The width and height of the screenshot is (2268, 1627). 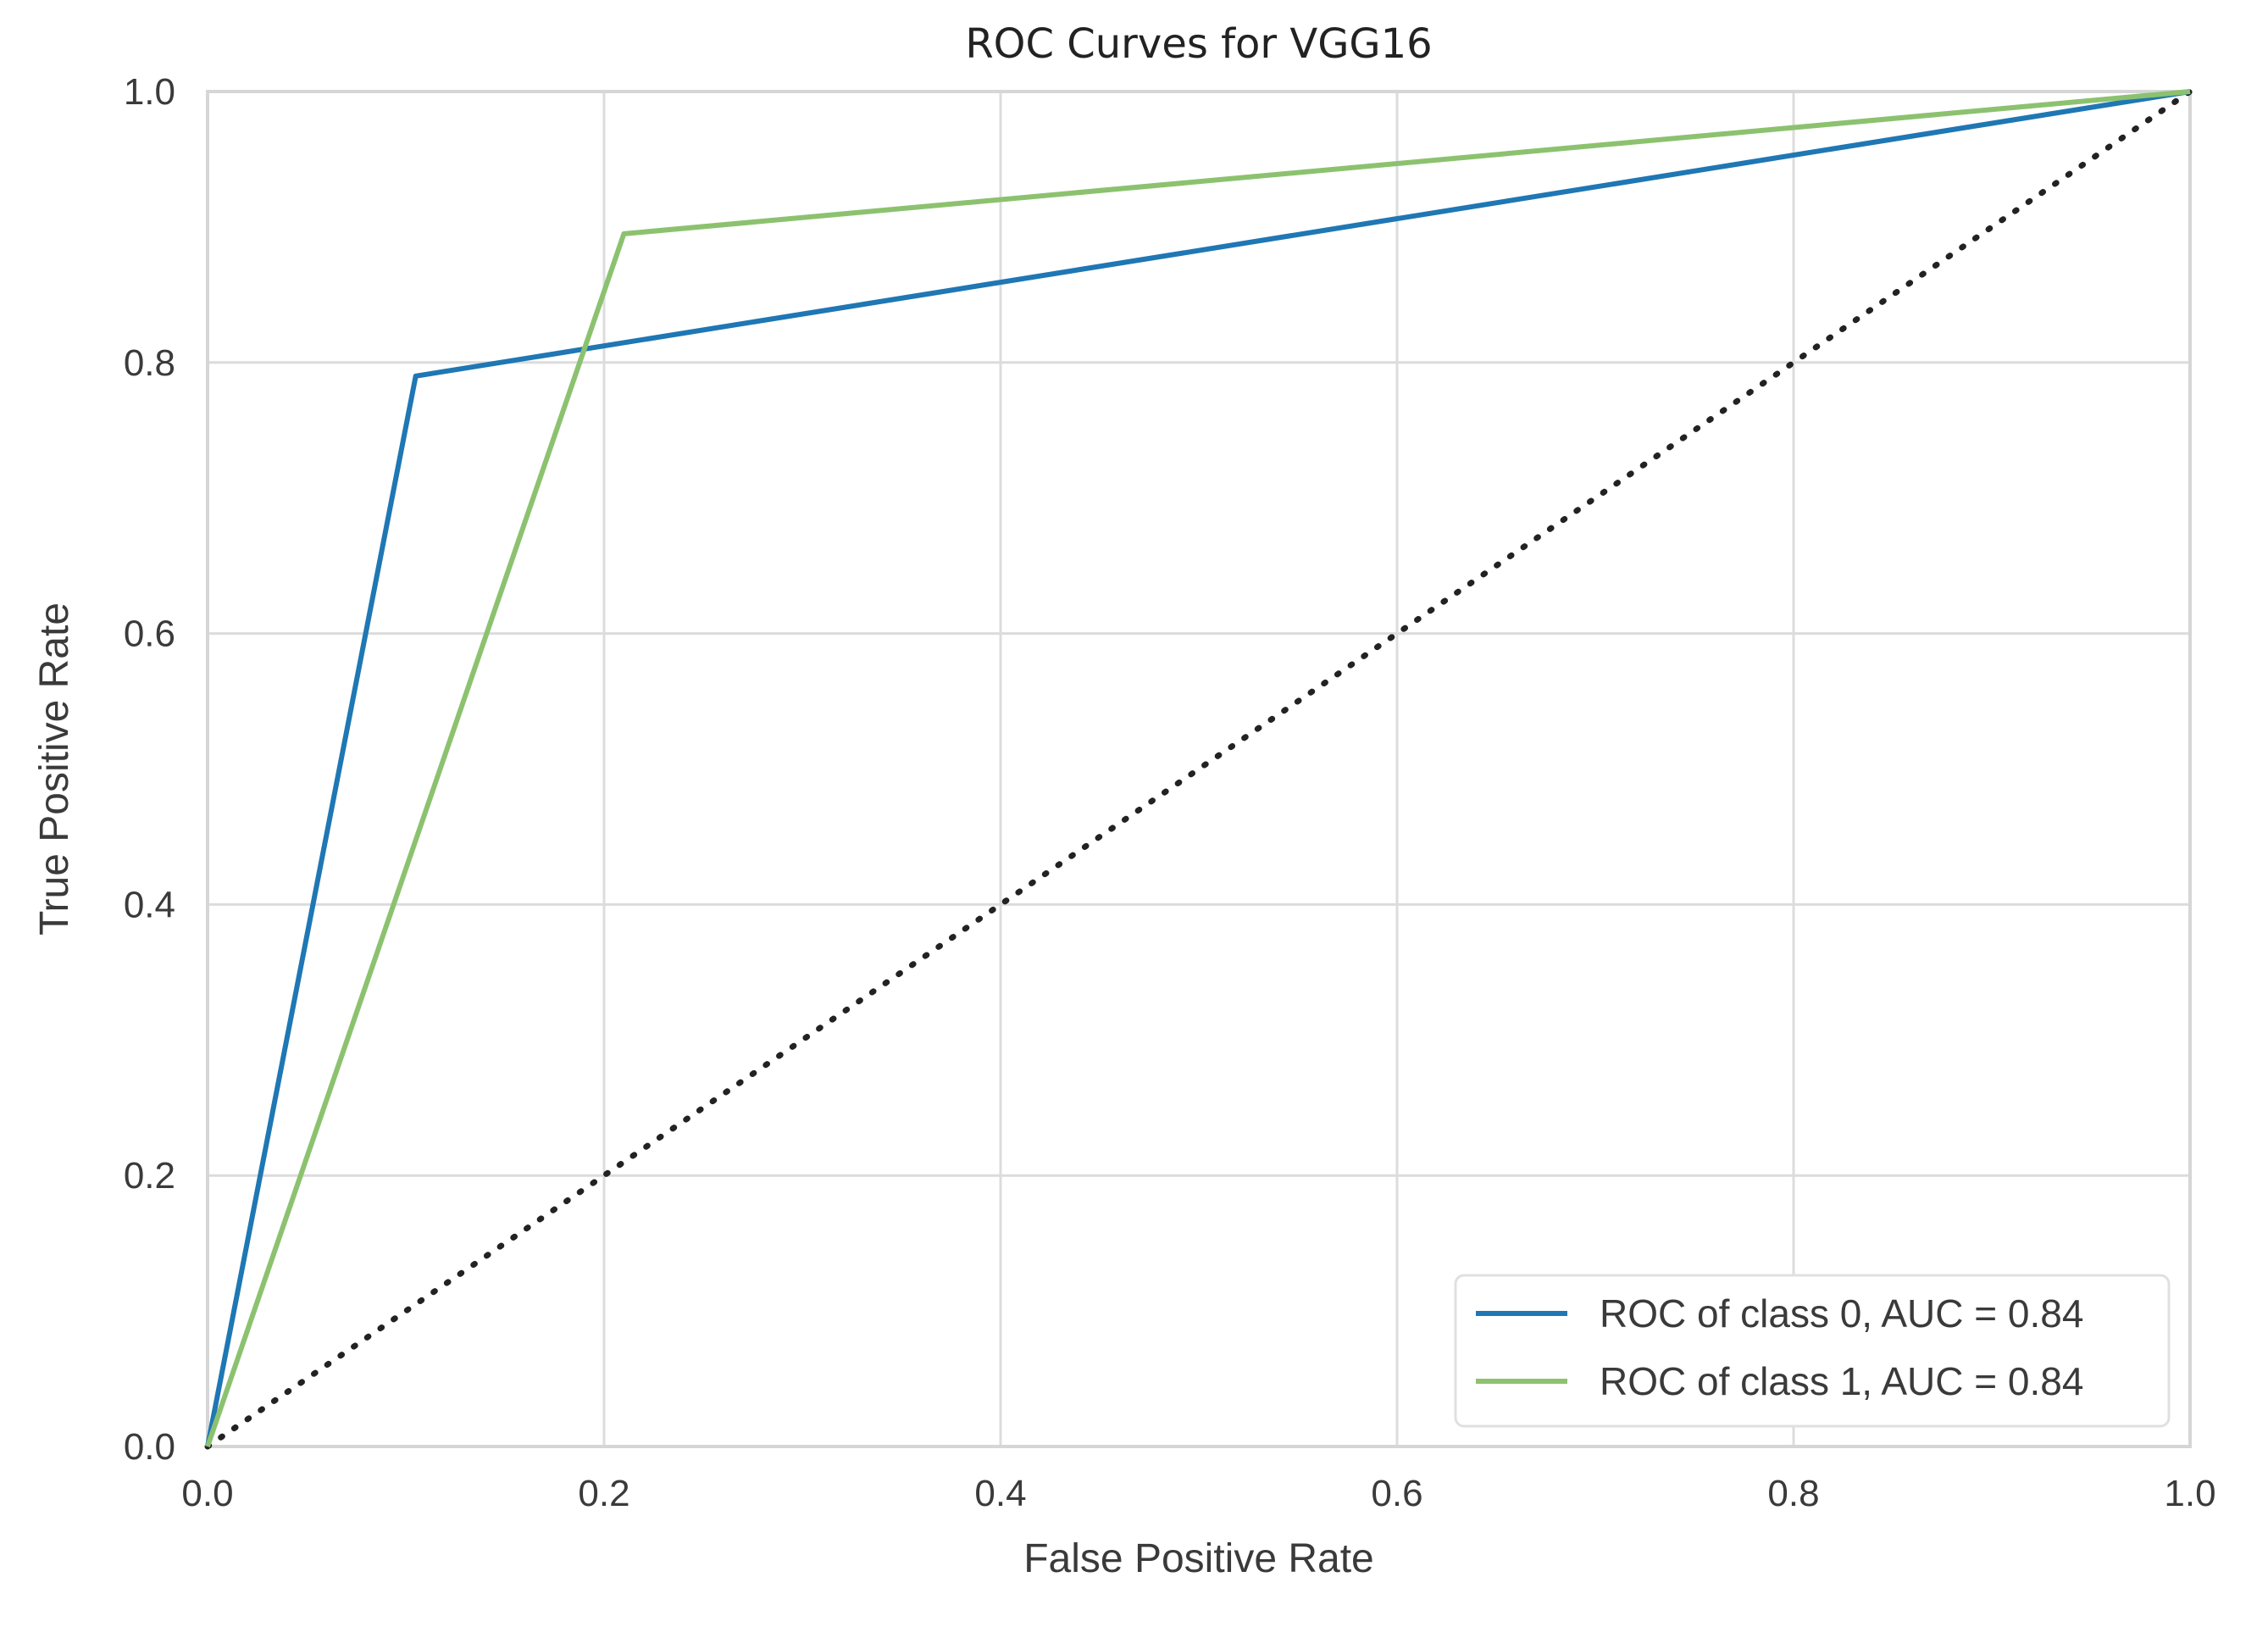 What do you see at coordinates (1841, 1313) in the screenshot?
I see `legend-label-class-0: ROC of class 0, AUC = 0.84` at bounding box center [1841, 1313].